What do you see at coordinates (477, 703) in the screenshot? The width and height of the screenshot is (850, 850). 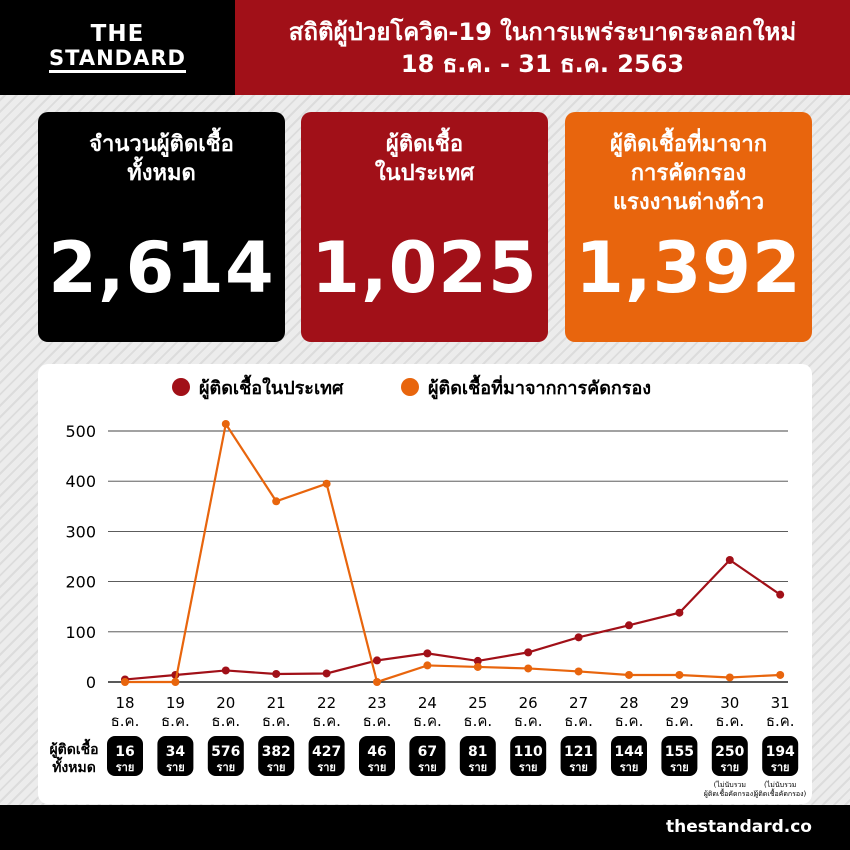 I see `x-tick-label-day: 25` at bounding box center [477, 703].